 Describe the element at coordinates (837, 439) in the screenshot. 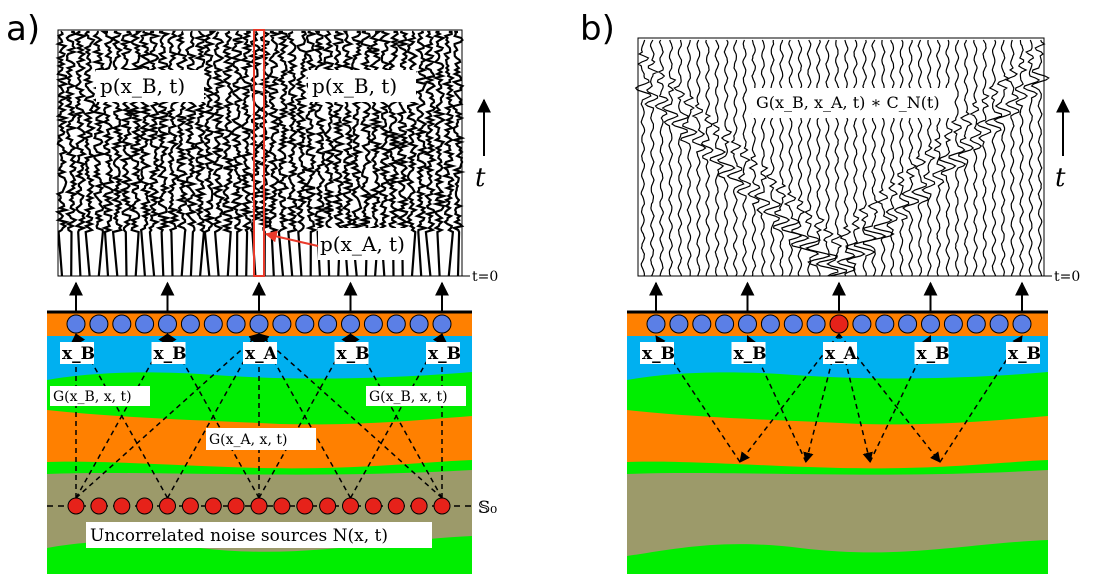

I see `panel-b-layer-orange-middle` at that location.